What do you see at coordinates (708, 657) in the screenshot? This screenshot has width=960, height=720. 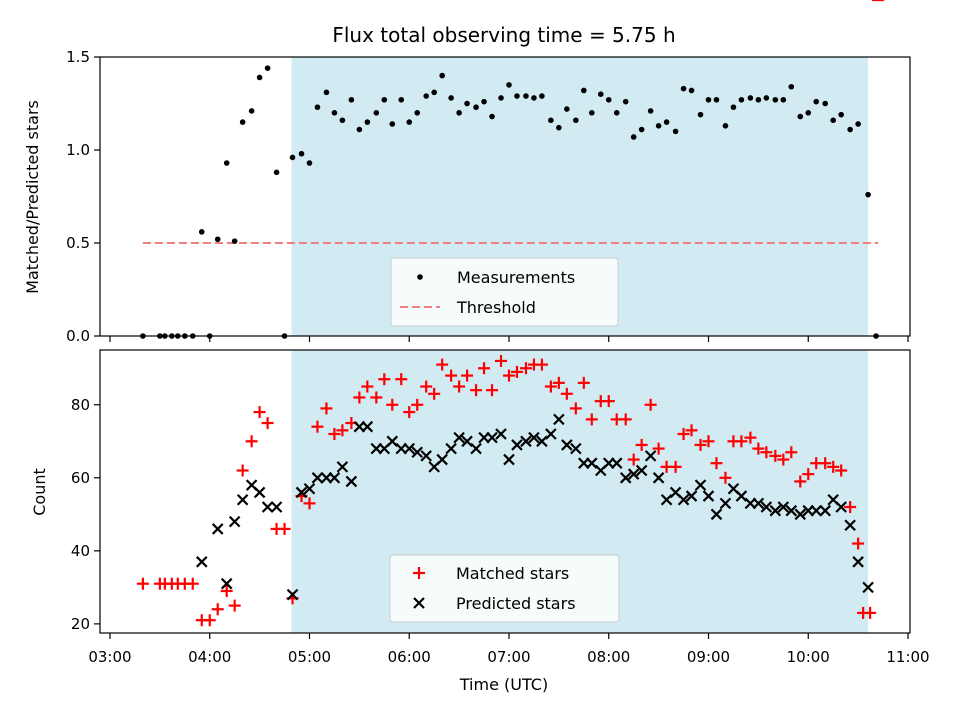 I see `x-tick-label: 09:00` at bounding box center [708, 657].